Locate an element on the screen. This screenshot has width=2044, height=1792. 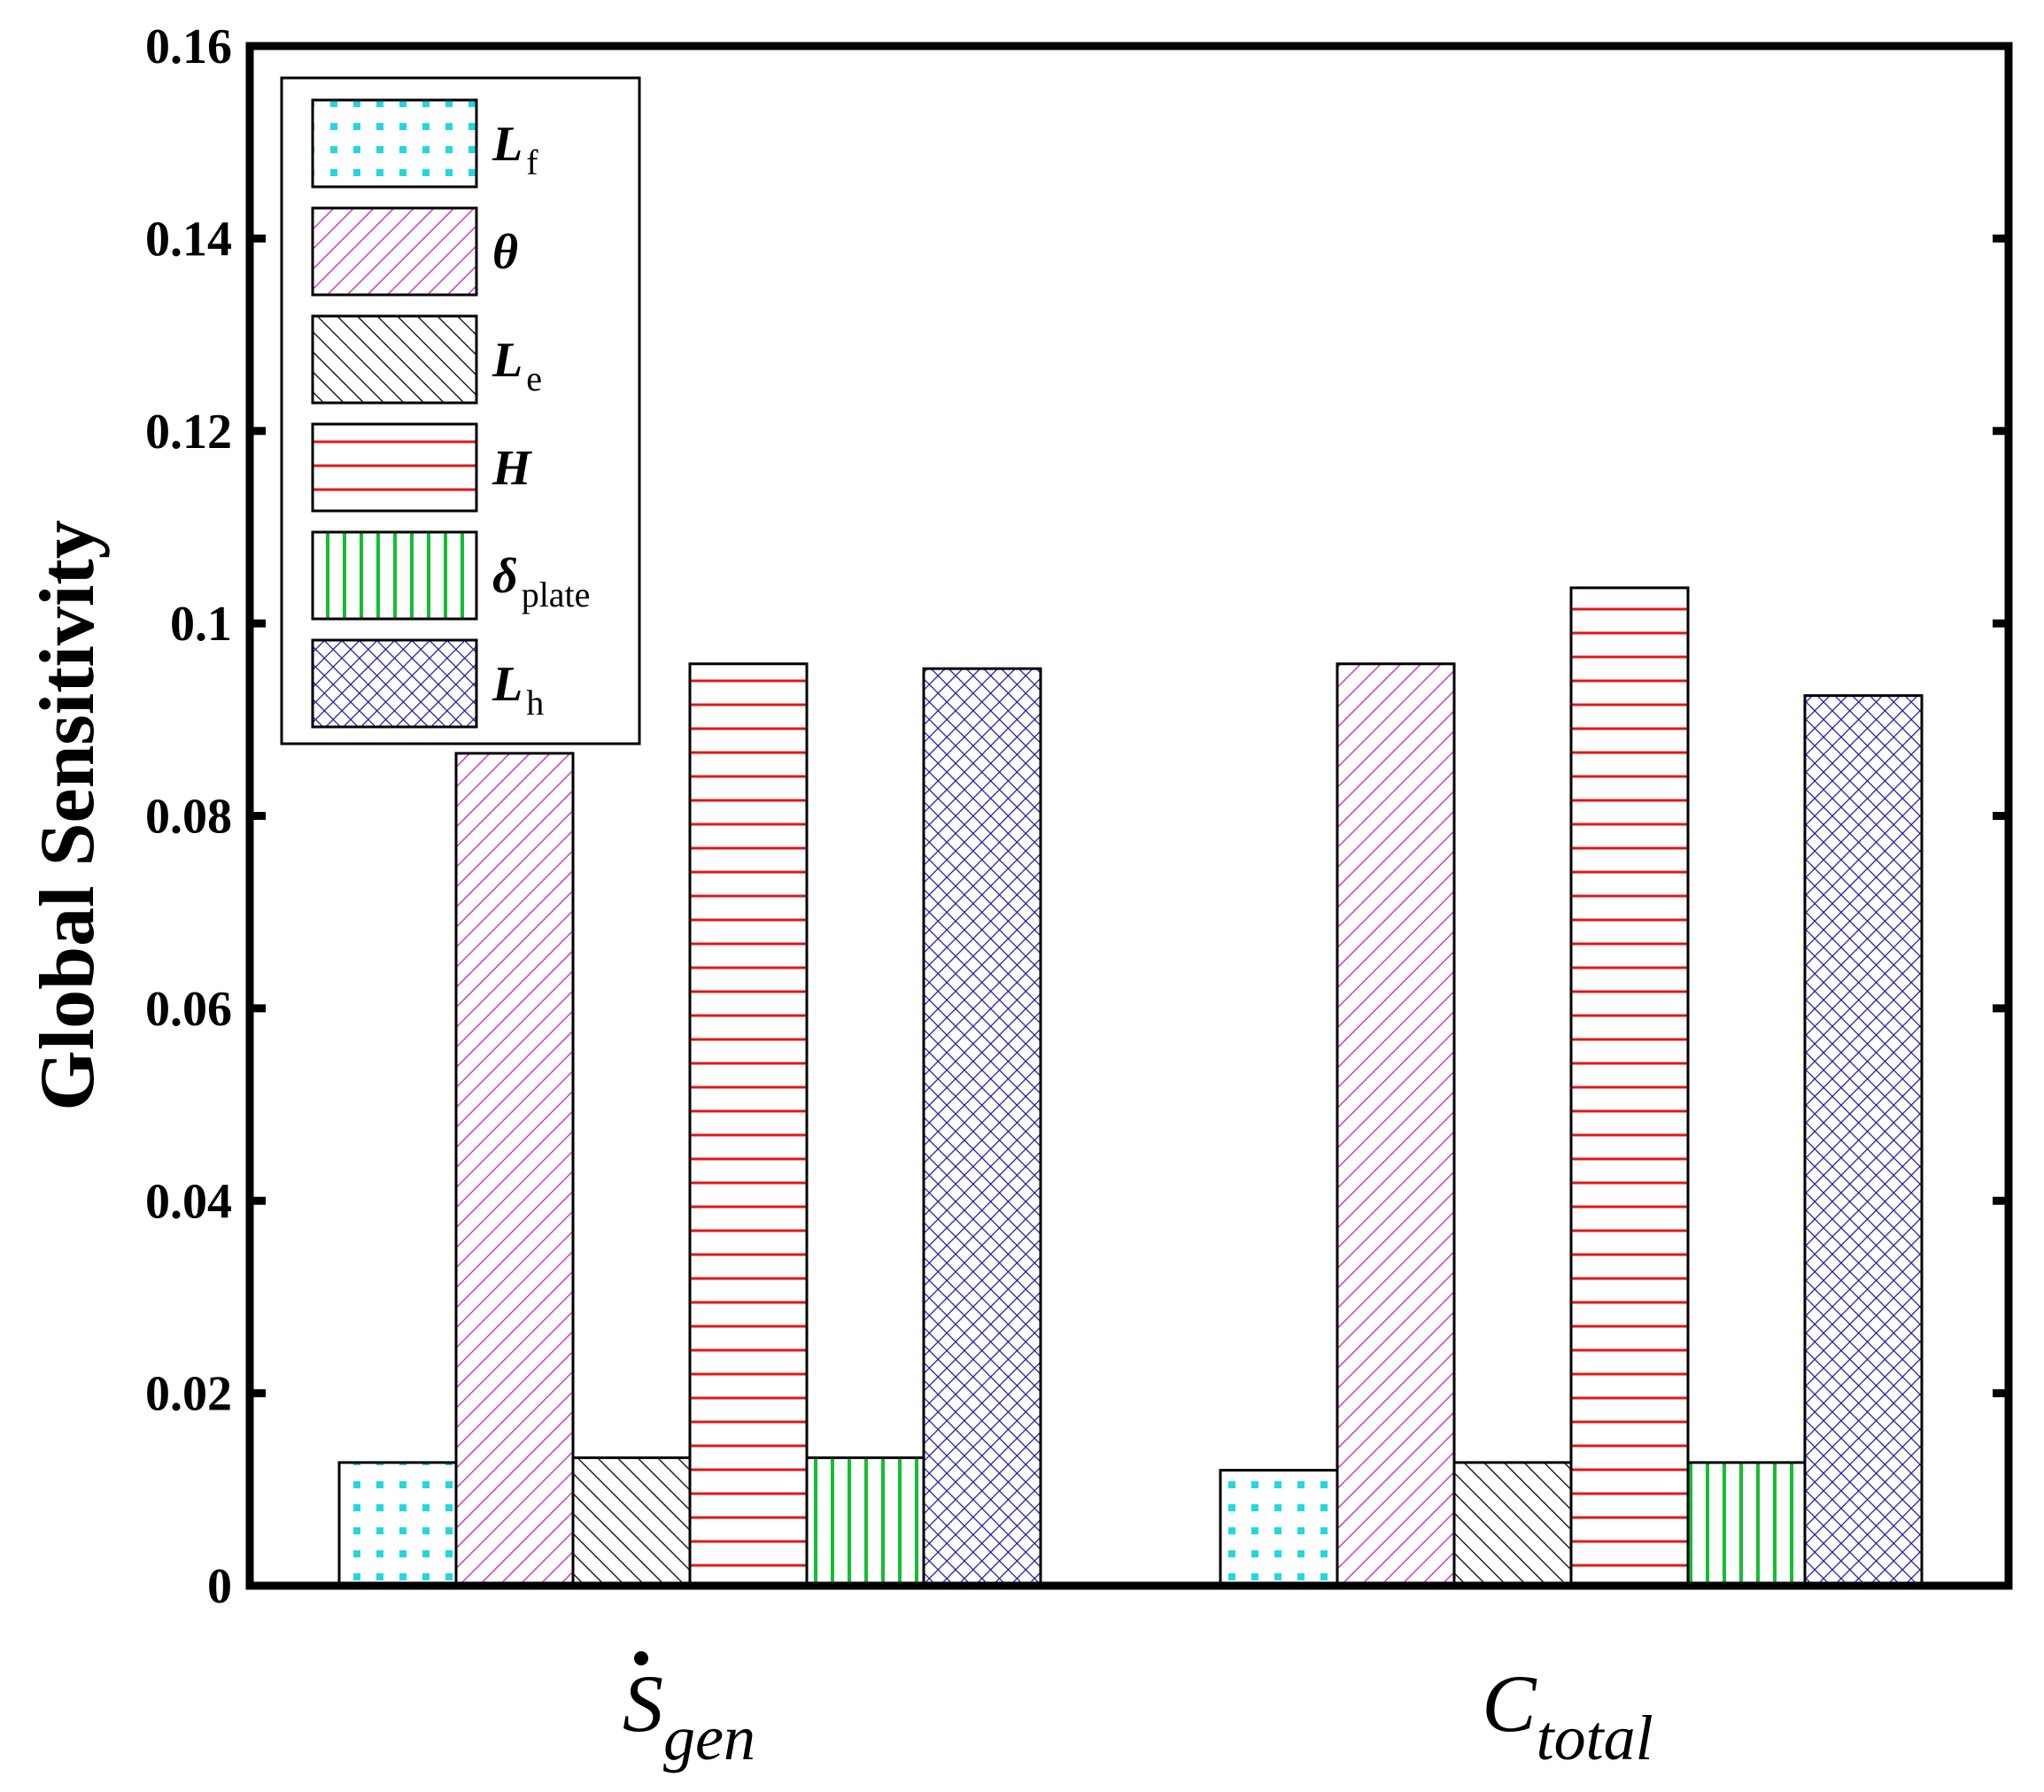
svg-text: Sgen is located at coordinates (689, 1716).